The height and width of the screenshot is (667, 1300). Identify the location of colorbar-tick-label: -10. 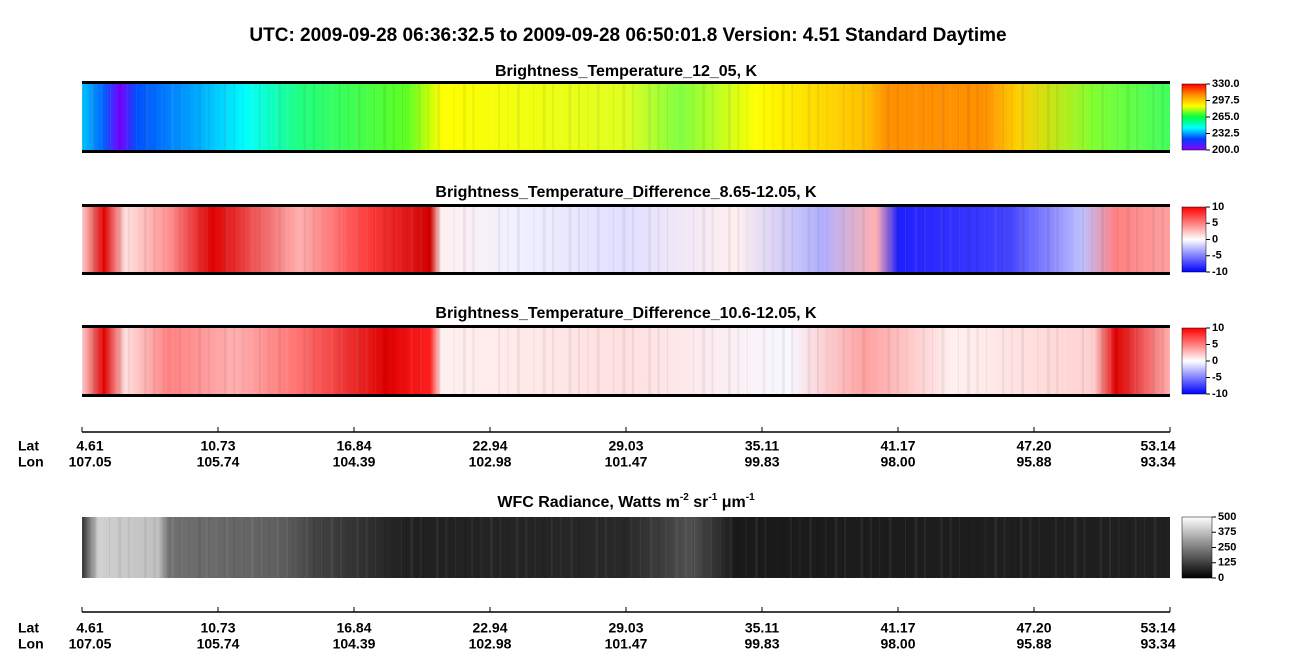
(1220, 394).